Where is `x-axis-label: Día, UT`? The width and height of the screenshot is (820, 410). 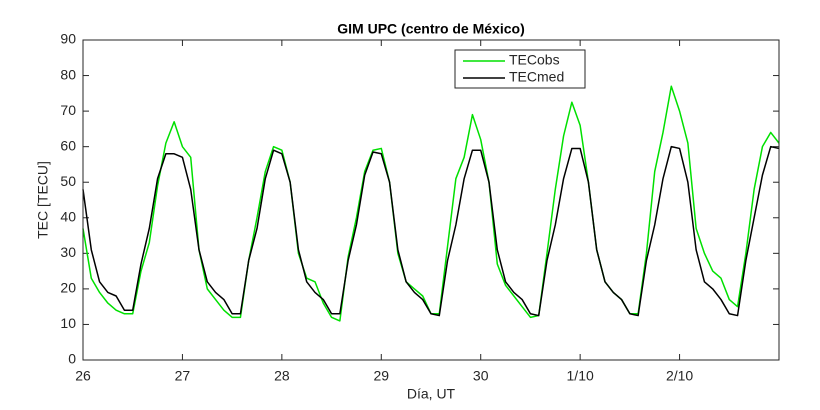
x-axis-label: Día, UT is located at coordinates (431, 394).